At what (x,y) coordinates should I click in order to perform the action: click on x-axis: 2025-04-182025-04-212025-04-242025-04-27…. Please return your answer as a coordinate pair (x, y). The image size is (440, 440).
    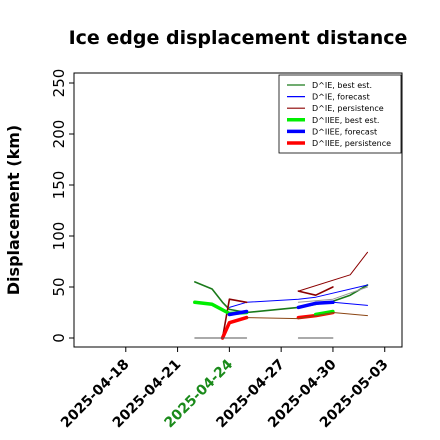
    Looking at the image, I should click on (225, 389).